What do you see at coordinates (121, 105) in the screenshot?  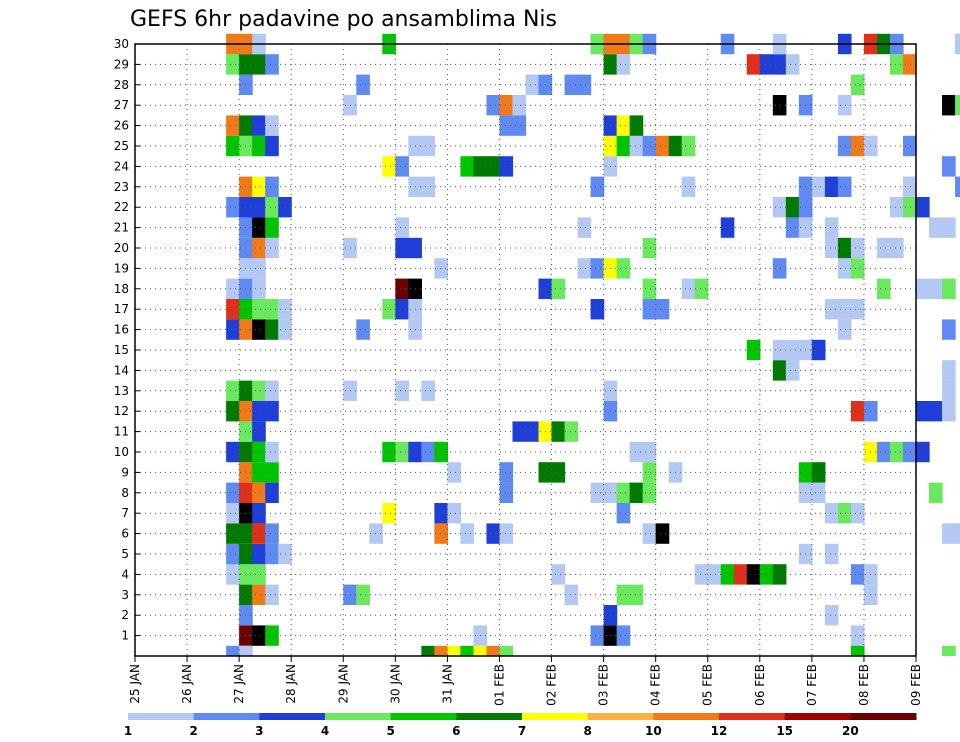 I see `y-tick-label: 27` at bounding box center [121, 105].